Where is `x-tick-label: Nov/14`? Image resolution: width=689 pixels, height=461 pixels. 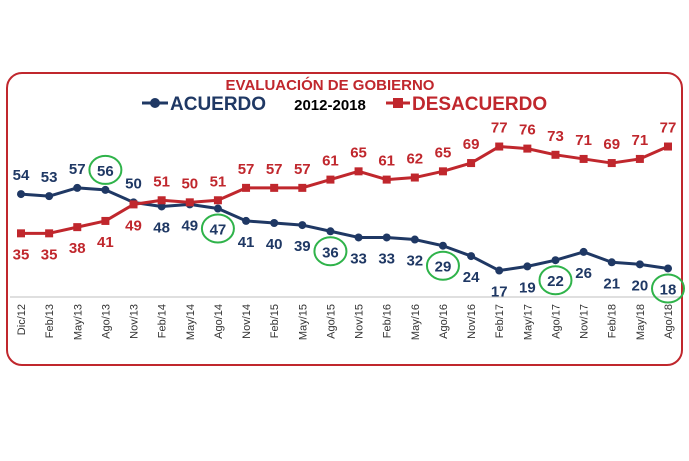
x-tick-label: Nov/14 is located at coordinates (247, 321).